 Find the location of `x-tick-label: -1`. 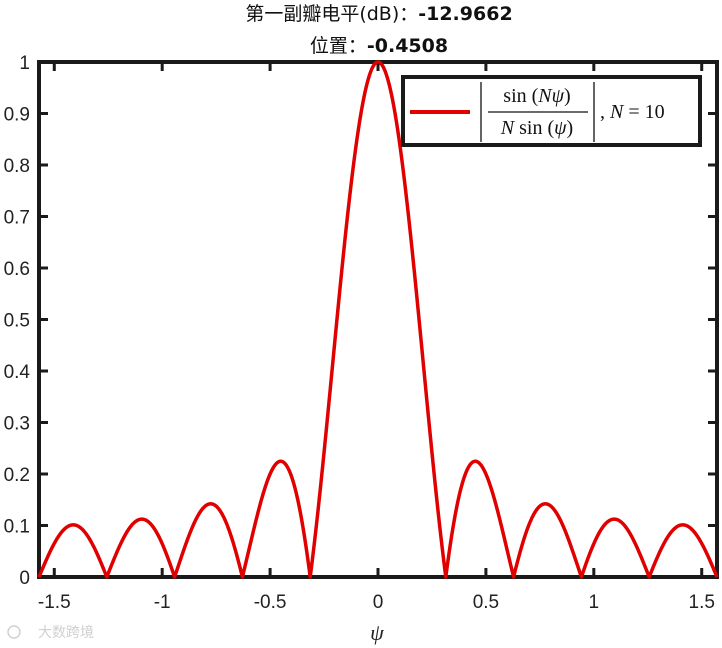

x-tick-label: -1 is located at coordinates (162, 602).